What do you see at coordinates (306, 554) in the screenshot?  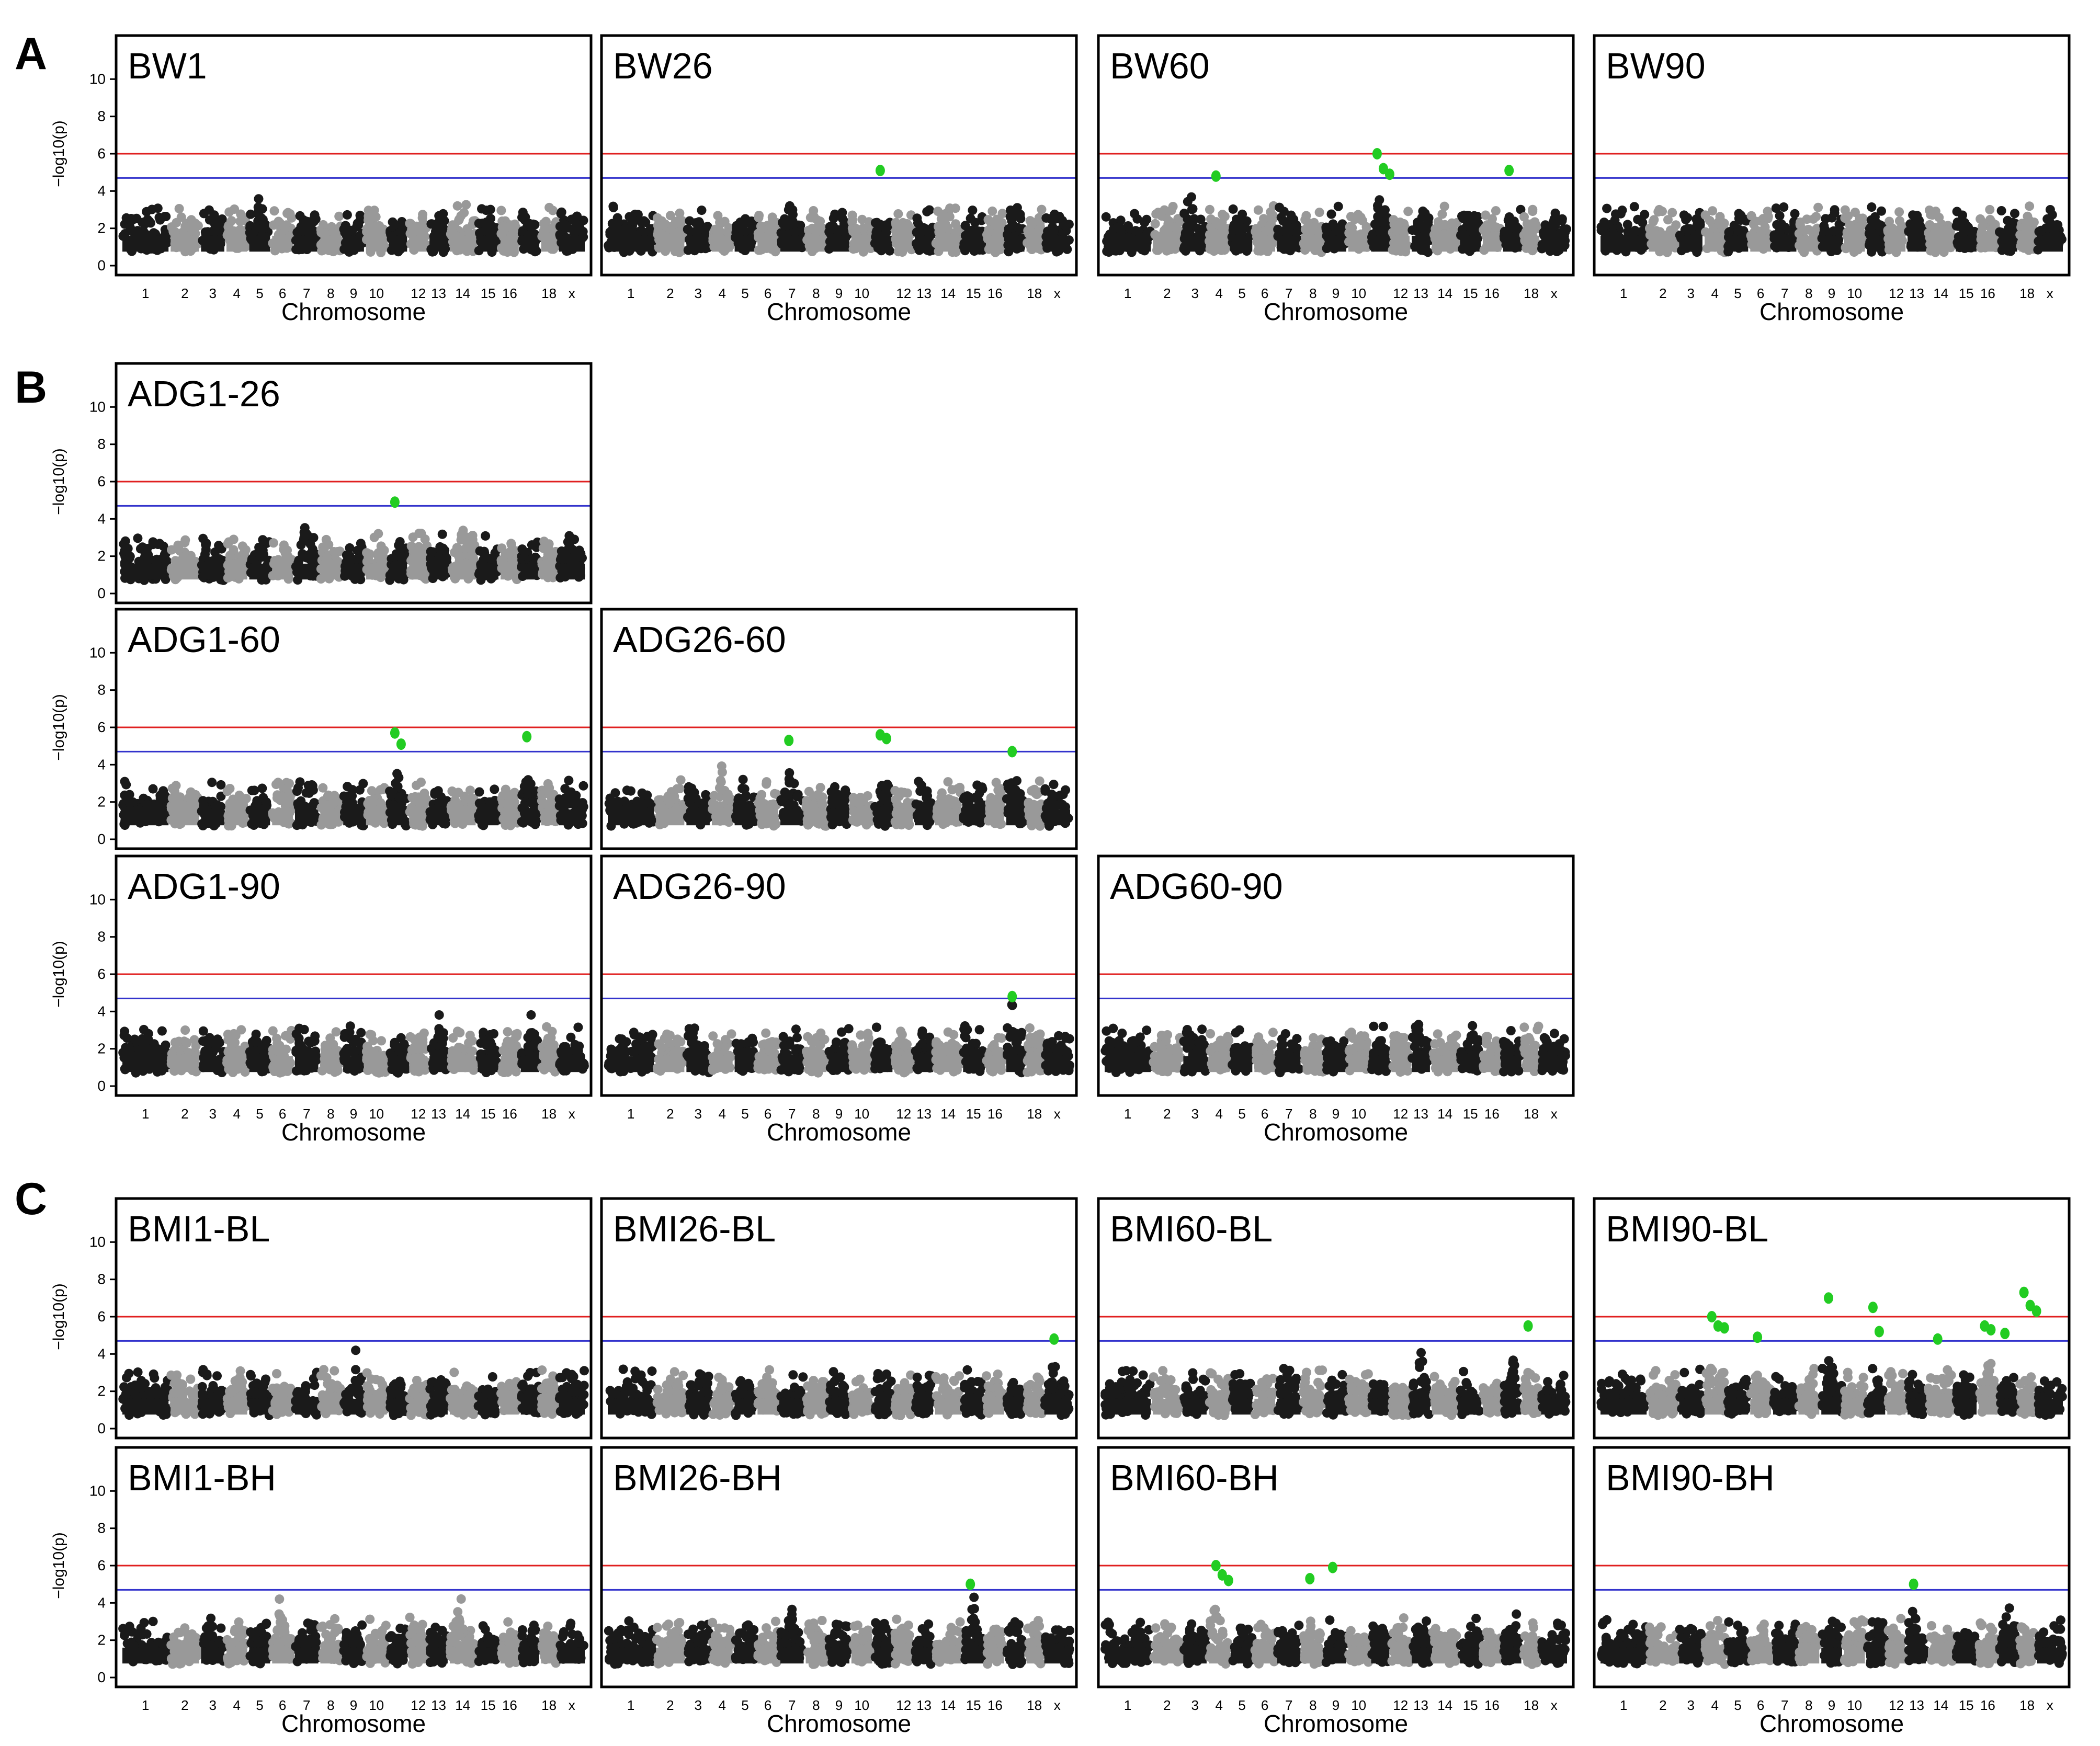 I see `chromosome-7-points` at bounding box center [306, 554].